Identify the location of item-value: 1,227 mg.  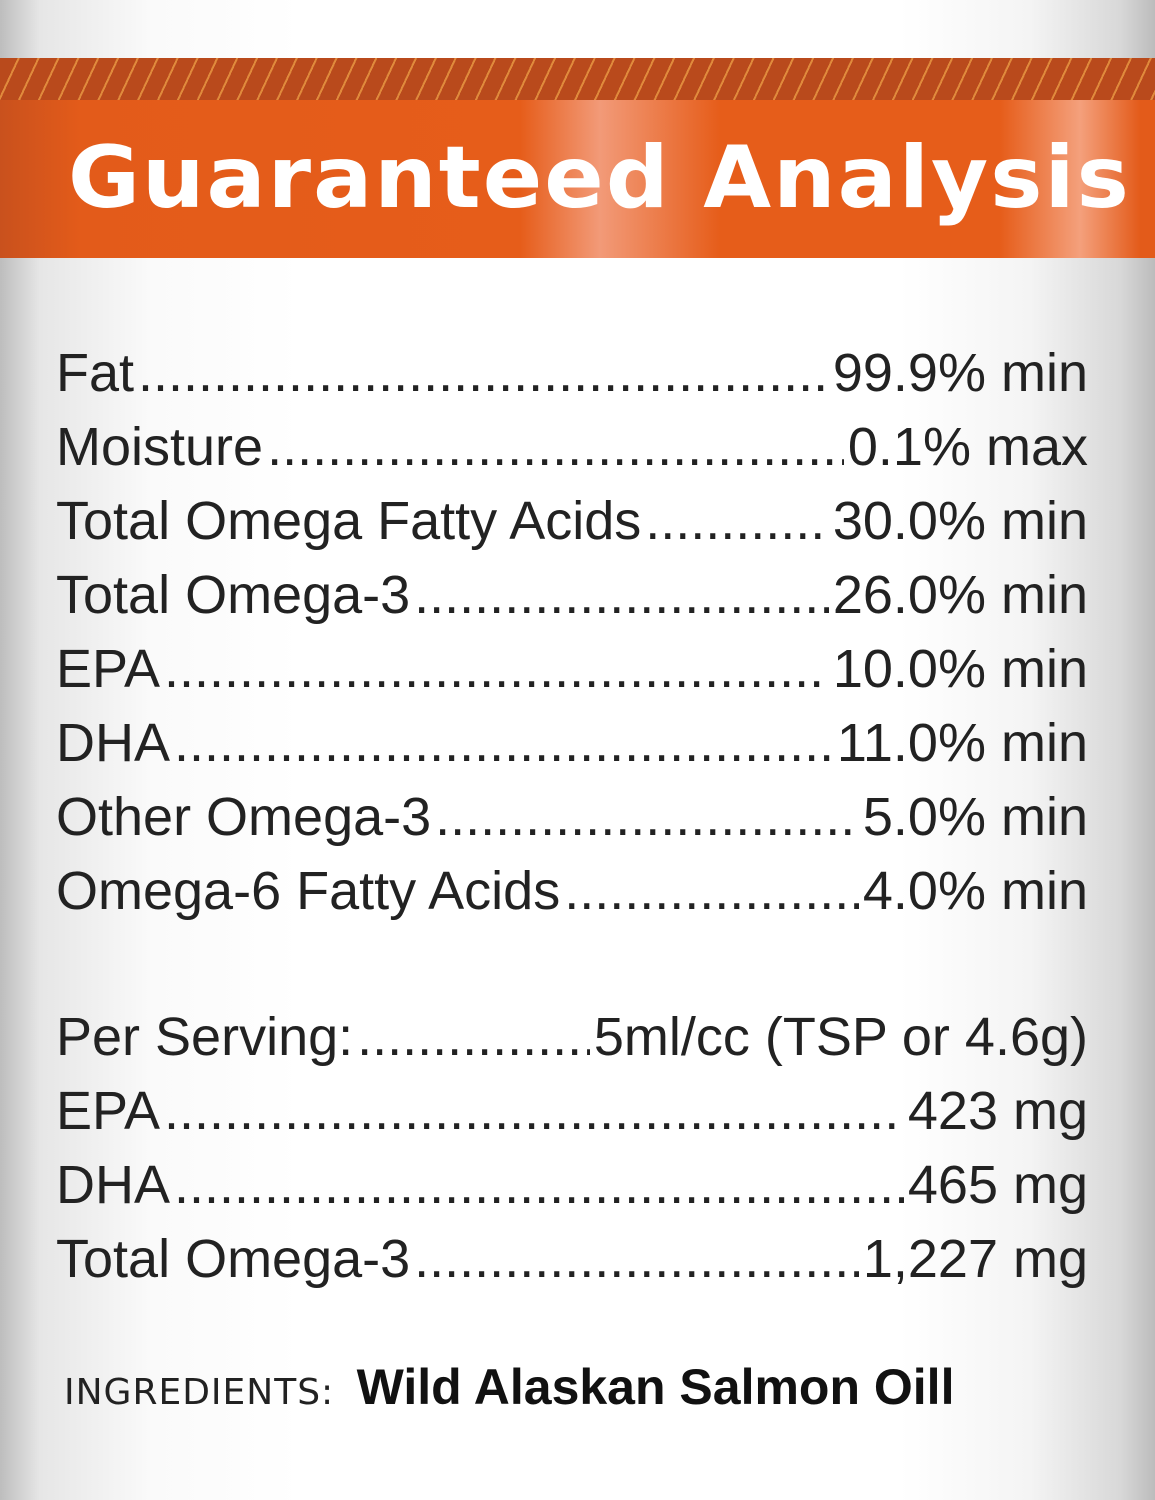
(975, 1259).